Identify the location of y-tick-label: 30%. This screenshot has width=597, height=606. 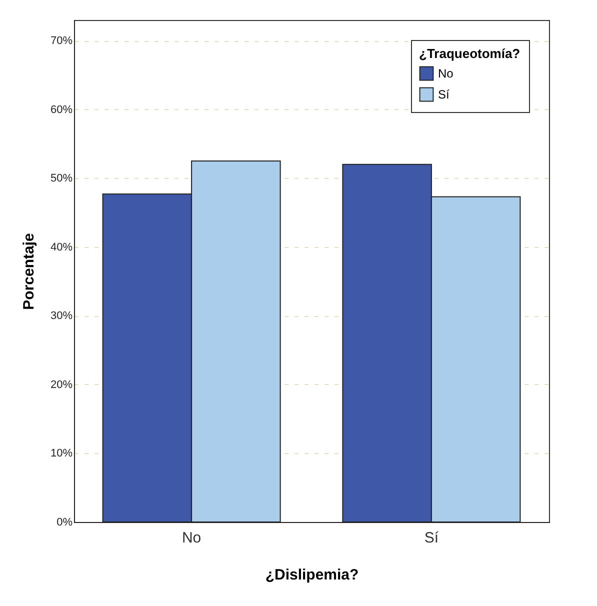
(61, 316).